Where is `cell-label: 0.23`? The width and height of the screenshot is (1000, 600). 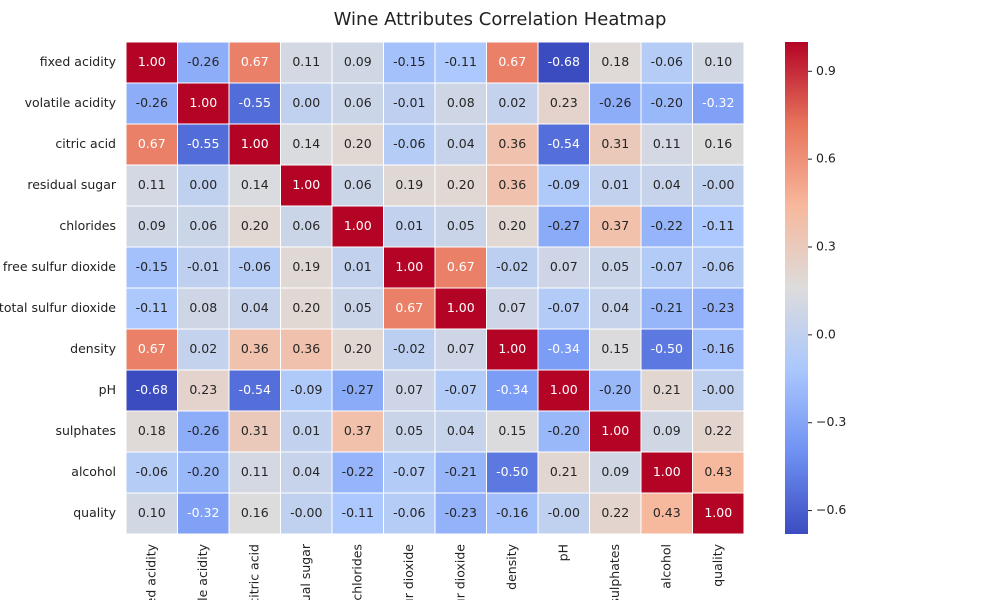
cell-label: 0.23 is located at coordinates (564, 102).